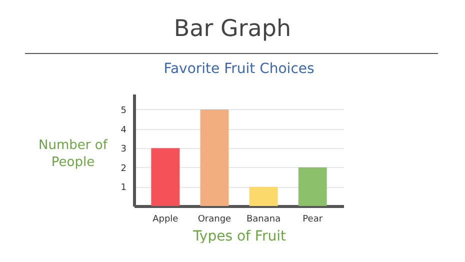 This screenshot has width=465, height=262. I want to click on y-tick-label: 3, so click(123, 149).